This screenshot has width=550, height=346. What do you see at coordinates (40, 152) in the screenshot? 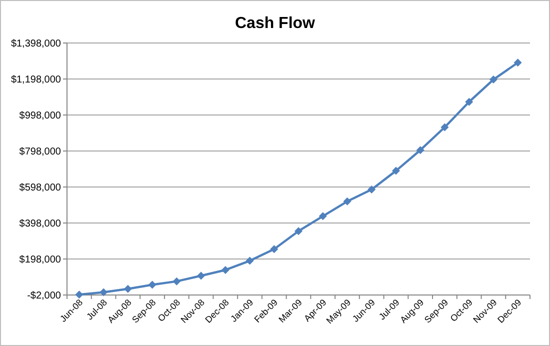
I see `y-tick-label: $798,000` at bounding box center [40, 152].